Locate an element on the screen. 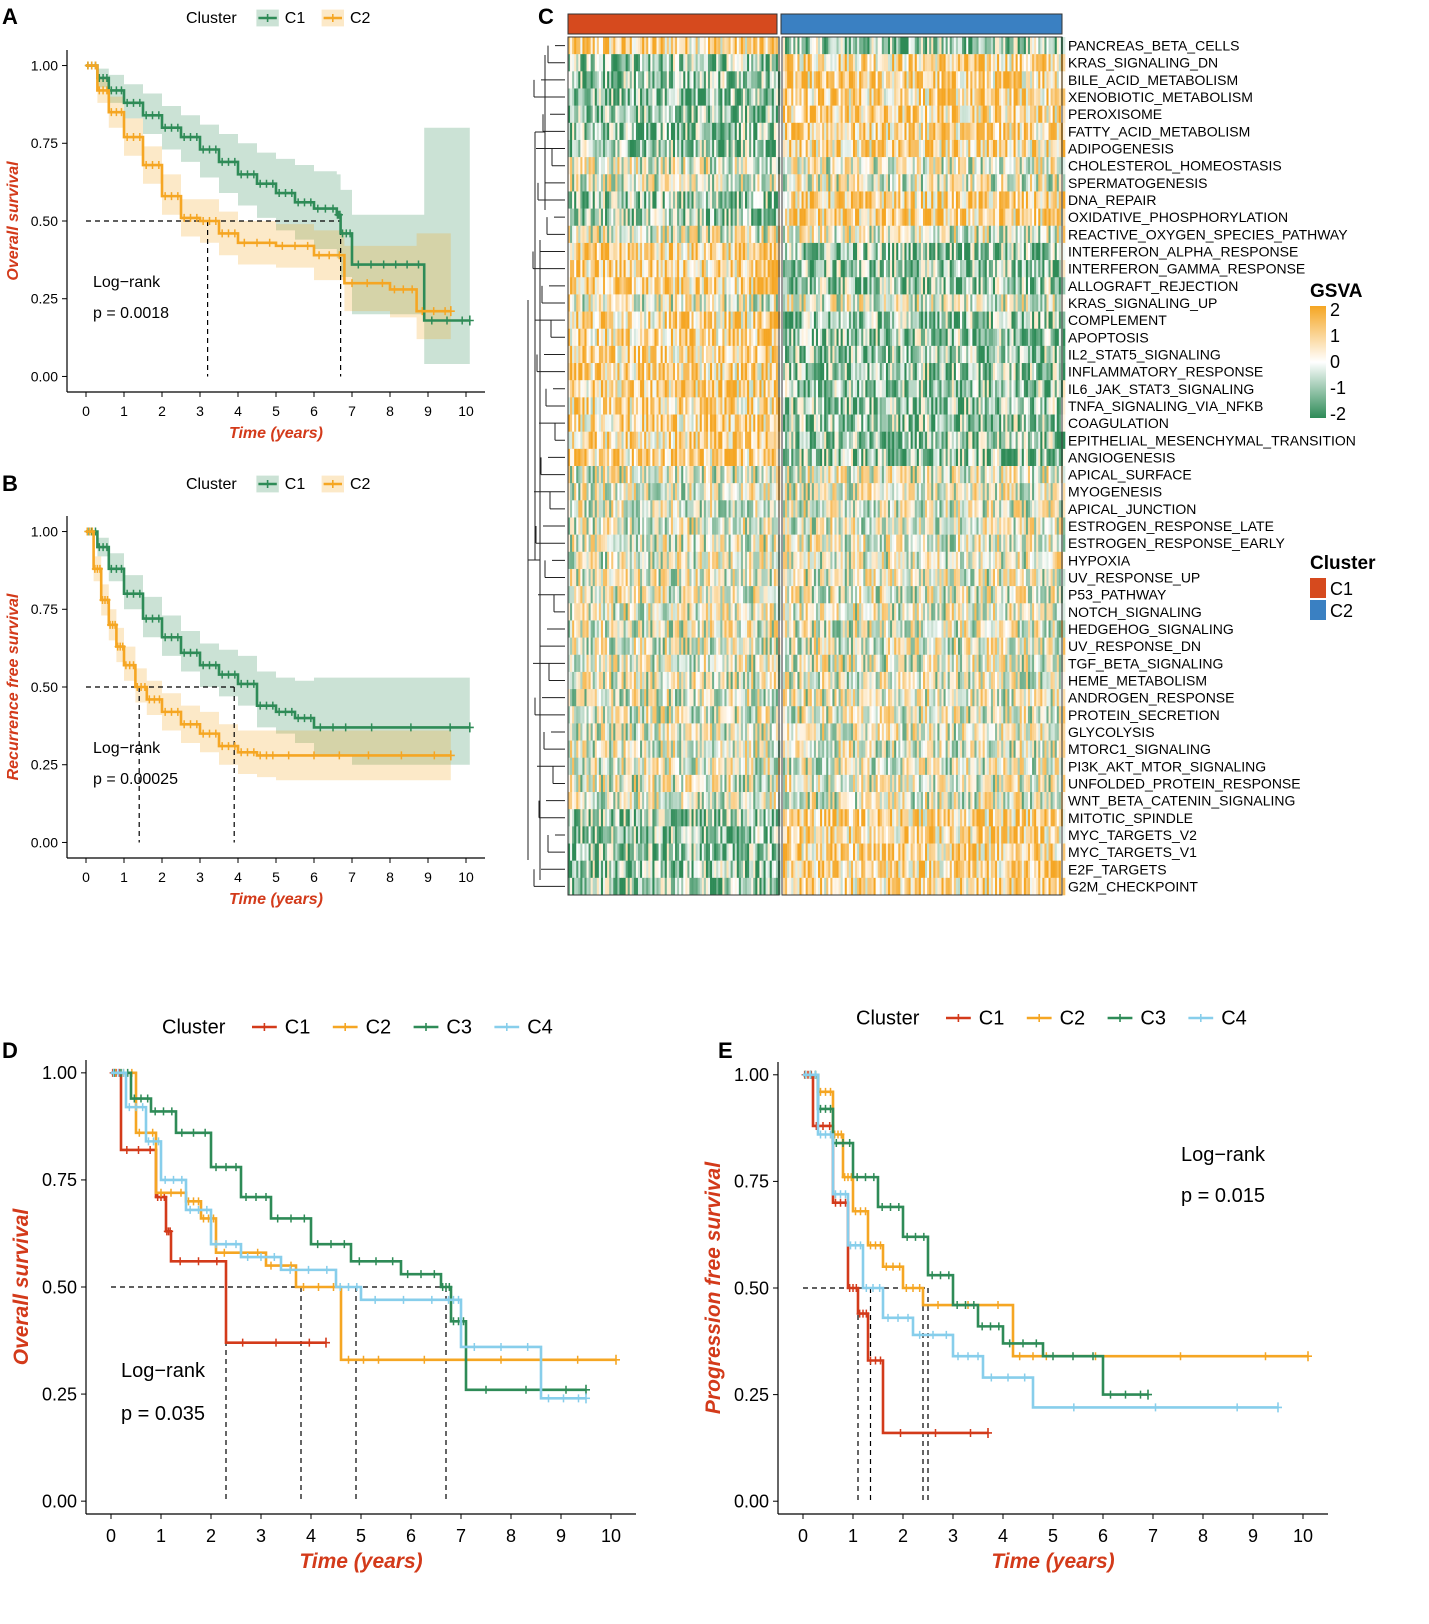  panel-label-c: C is located at coordinates (546, 16).